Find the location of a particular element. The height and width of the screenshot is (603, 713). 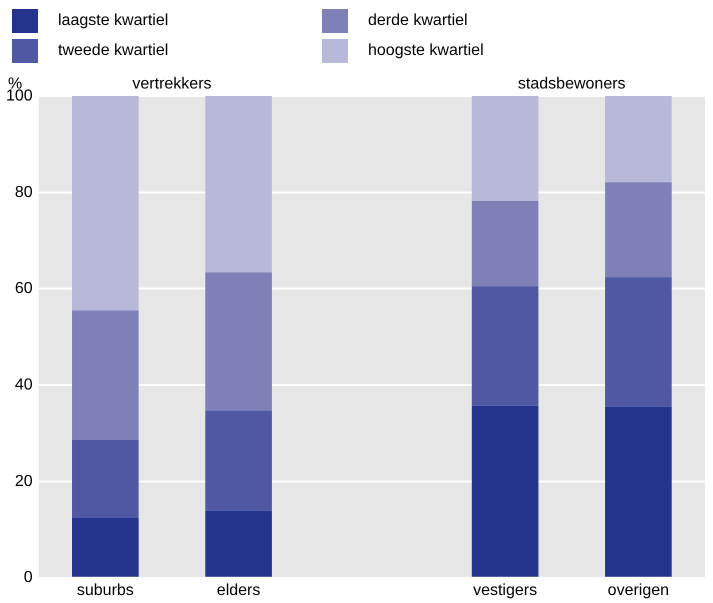

text: vertrekkers is located at coordinates (172, 83).